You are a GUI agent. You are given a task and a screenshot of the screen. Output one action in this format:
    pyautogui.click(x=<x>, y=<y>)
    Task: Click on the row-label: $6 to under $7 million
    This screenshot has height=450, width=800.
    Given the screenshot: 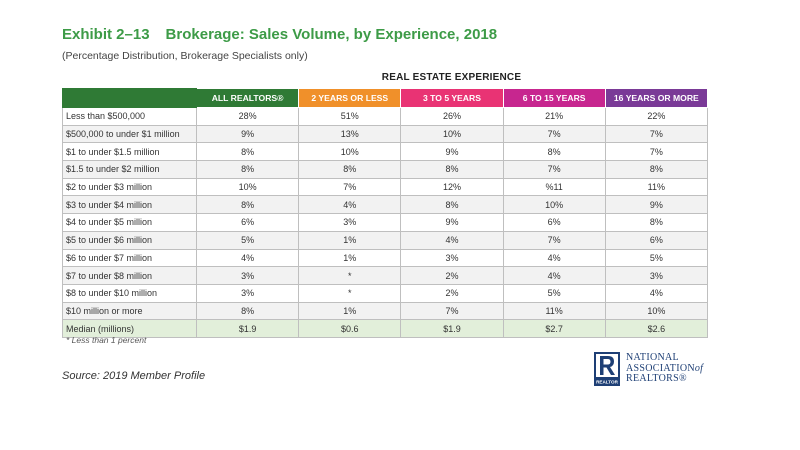 What is the action you would take?
    pyautogui.click(x=129, y=258)
    